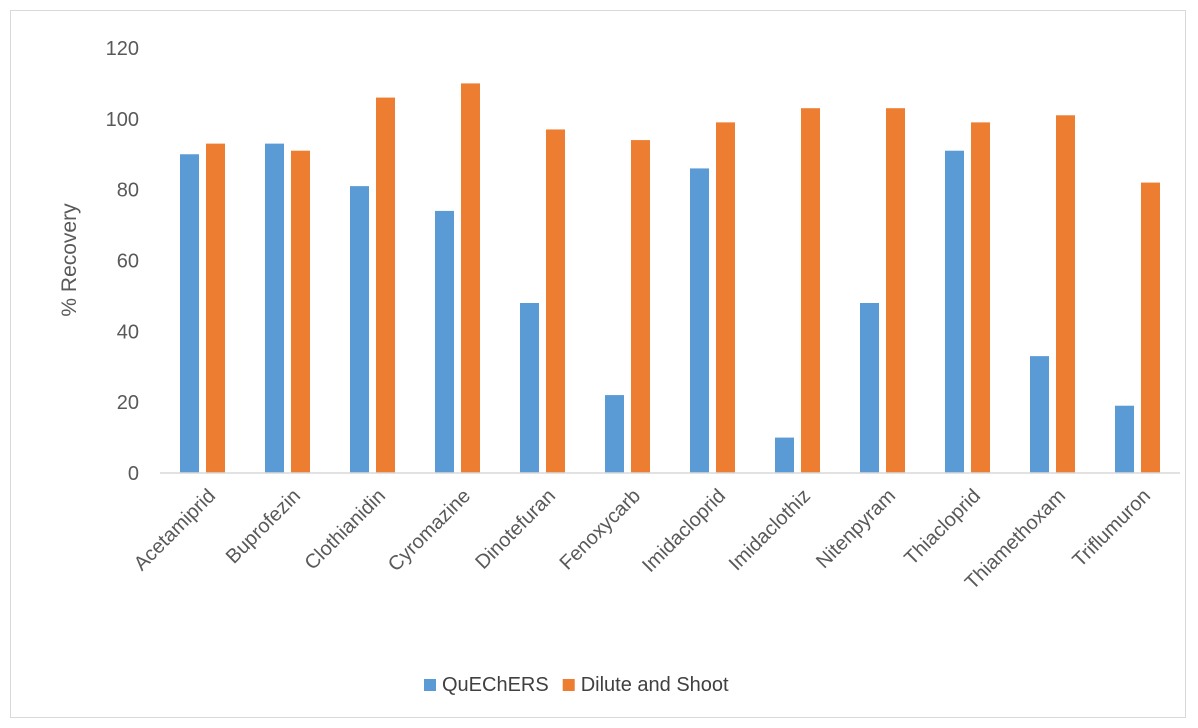 The height and width of the screenshot is (728, 1198). Describe the element at coordinates (128, 403) in the screenshot. I see `y-tick-label: 20` at that location.